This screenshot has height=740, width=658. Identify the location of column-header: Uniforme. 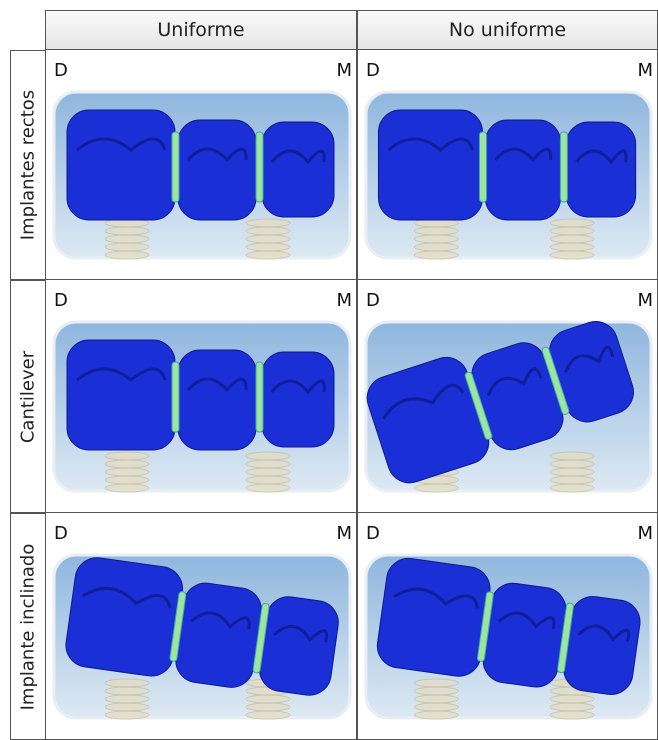
(201, 30).